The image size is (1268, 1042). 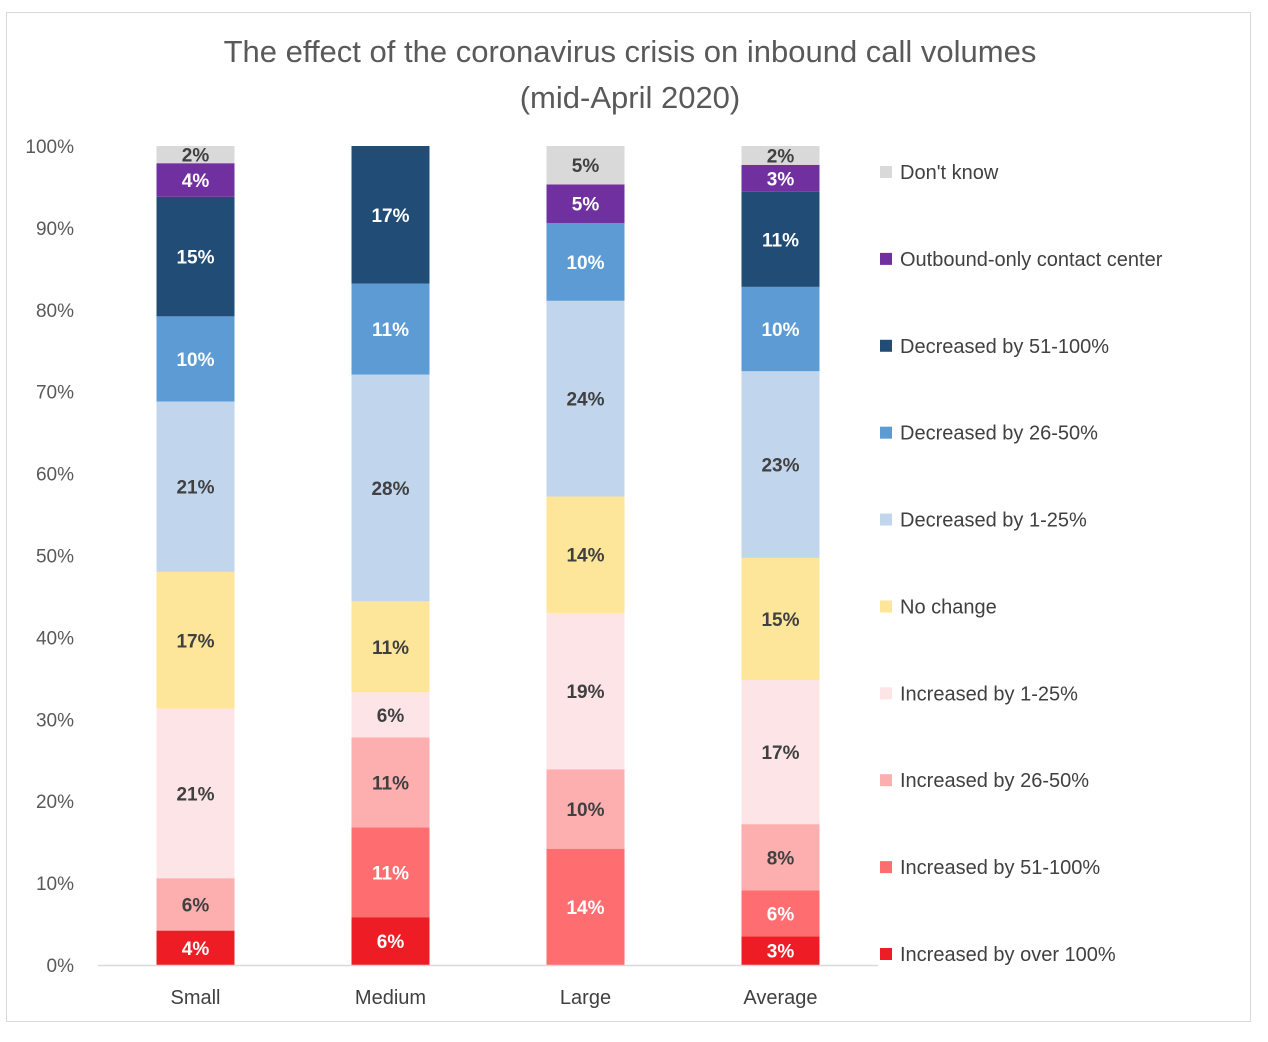 I want to click on data-label-large-increased-by-26-50: 10%, so click(x=585, y=810).